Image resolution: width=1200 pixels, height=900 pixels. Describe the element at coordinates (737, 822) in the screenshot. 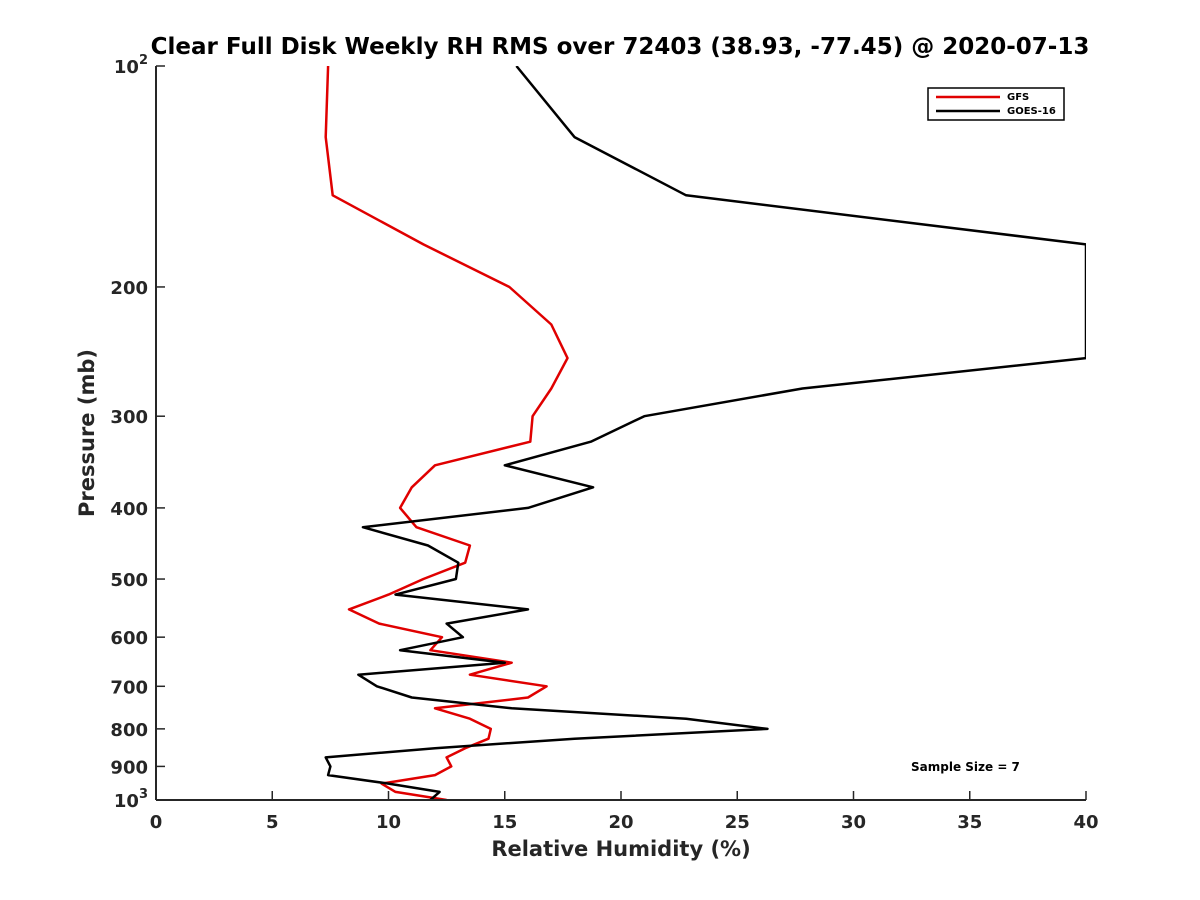

I see `x-tick-label: 25` at that location.